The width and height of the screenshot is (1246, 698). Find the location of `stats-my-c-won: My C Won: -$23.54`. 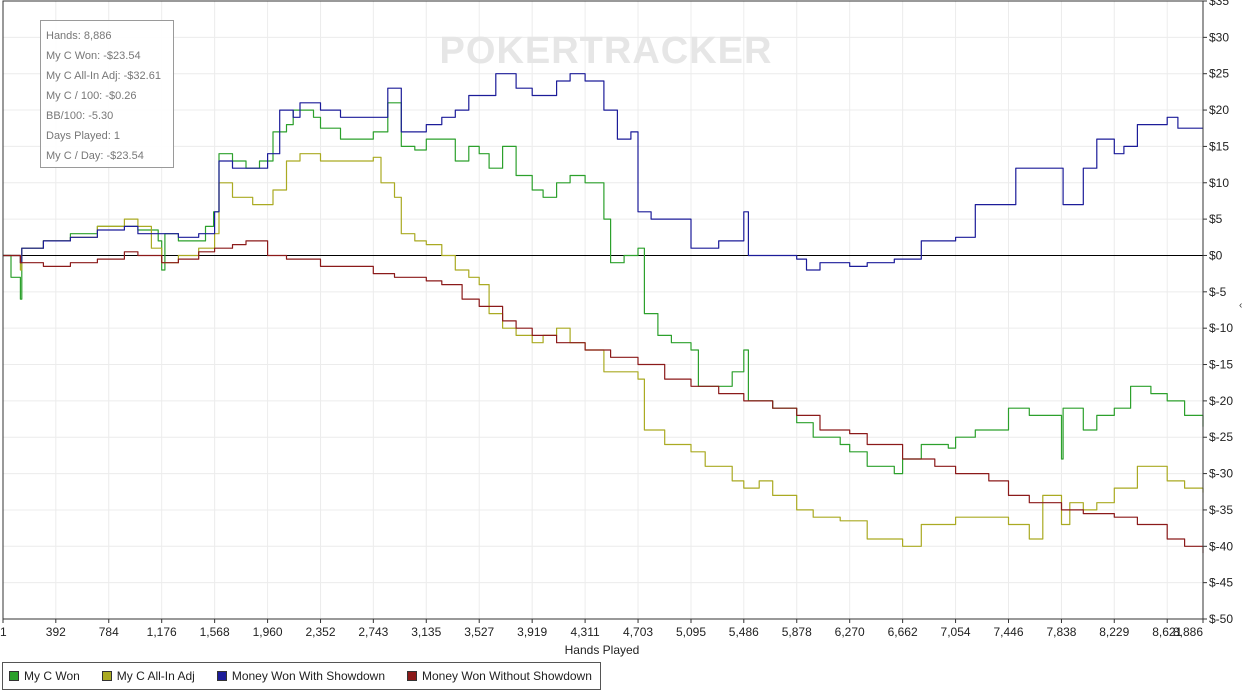

stats-my-c-won: My C Won: -$23.54 is located at coordinates (93, 56).